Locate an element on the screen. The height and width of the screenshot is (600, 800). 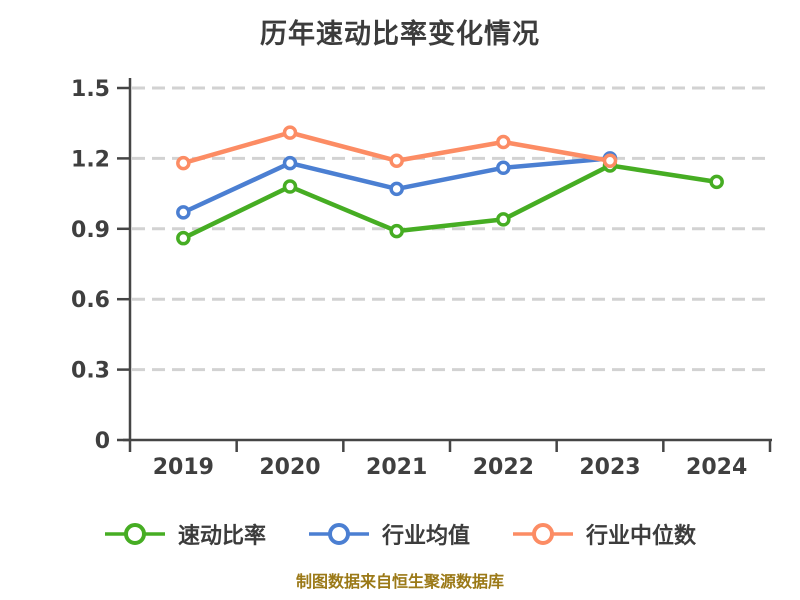
x-axis-tick-label: 2023 is located at coordinates (609, 467).